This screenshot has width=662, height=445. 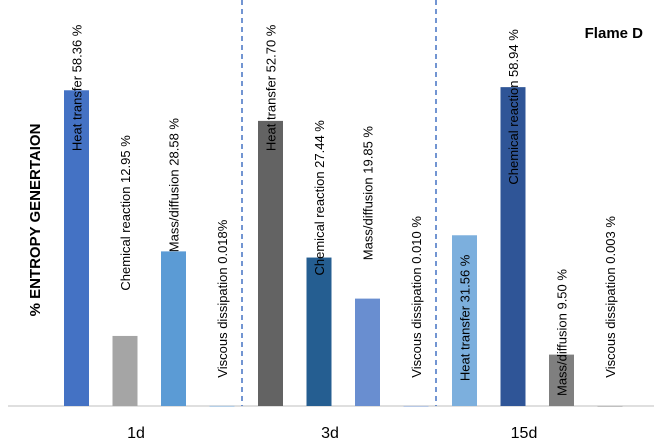 What do you see at coordinates (77, 87) in the screenshot?
I see `bar-label: Heat transfer 58.36 %` at bounding box center [77, 87].